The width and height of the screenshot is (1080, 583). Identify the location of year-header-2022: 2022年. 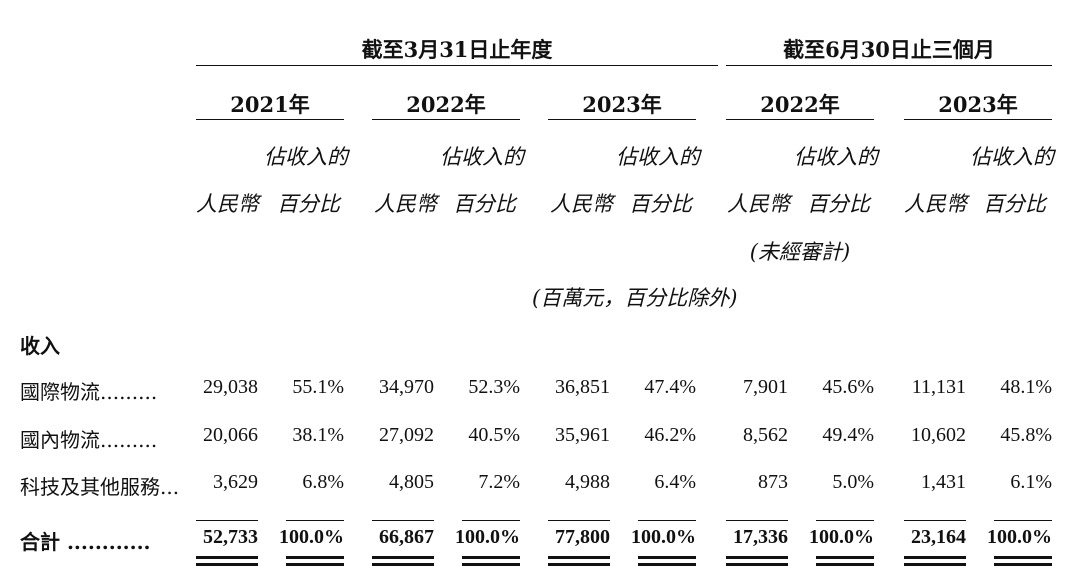
(446, 104).